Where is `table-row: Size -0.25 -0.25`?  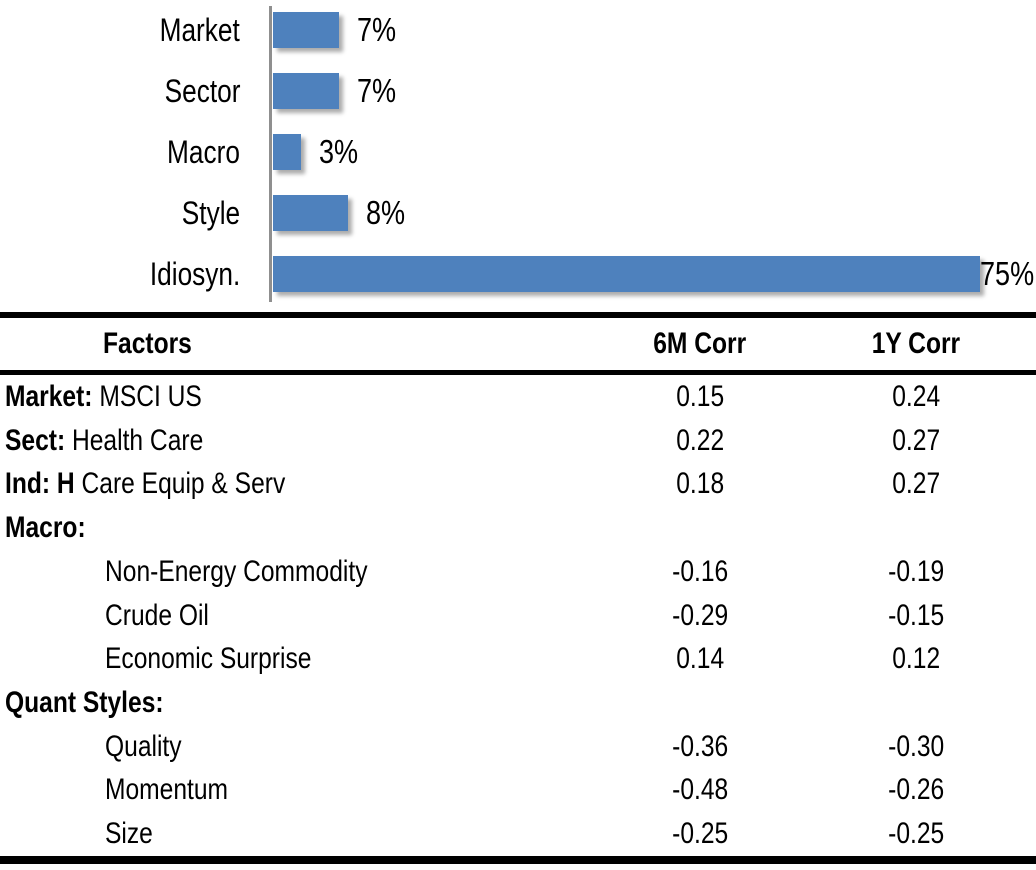
table-row: Size -0.25 -0.25 is located at coordinates (518, 834).